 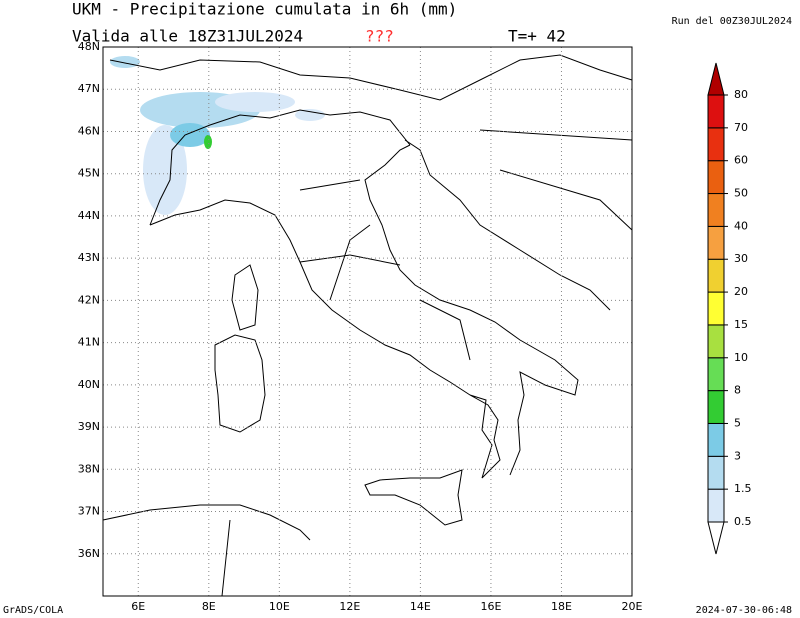 I want to click on footer-right: 2024-07-30-06:48, so click(x=744, y=610).